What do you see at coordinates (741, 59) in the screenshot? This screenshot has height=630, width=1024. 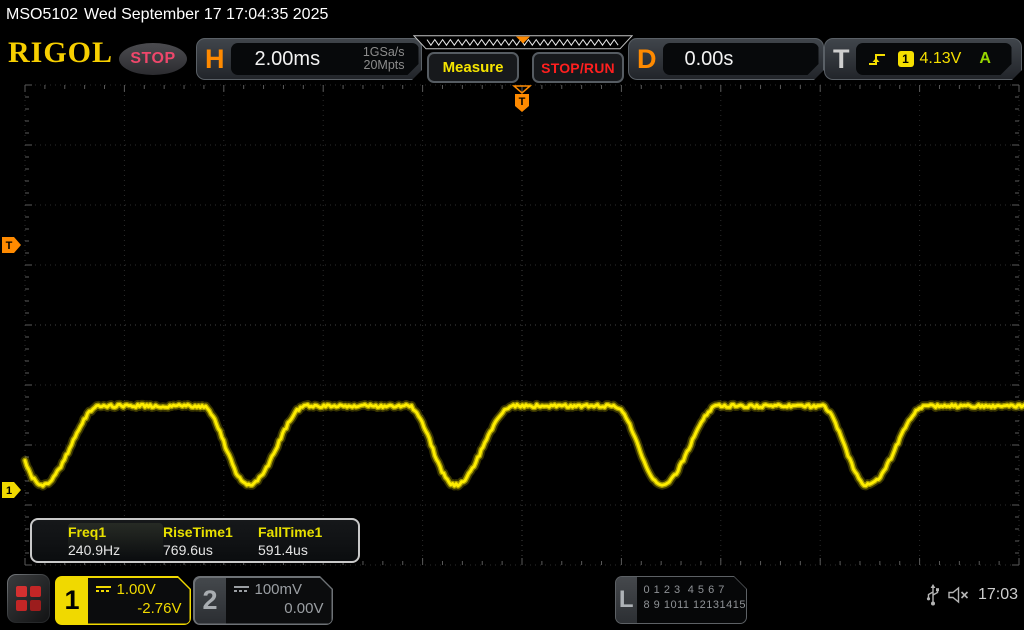 I see `delay-box: 0.00s` at bounding box center [741, 59].